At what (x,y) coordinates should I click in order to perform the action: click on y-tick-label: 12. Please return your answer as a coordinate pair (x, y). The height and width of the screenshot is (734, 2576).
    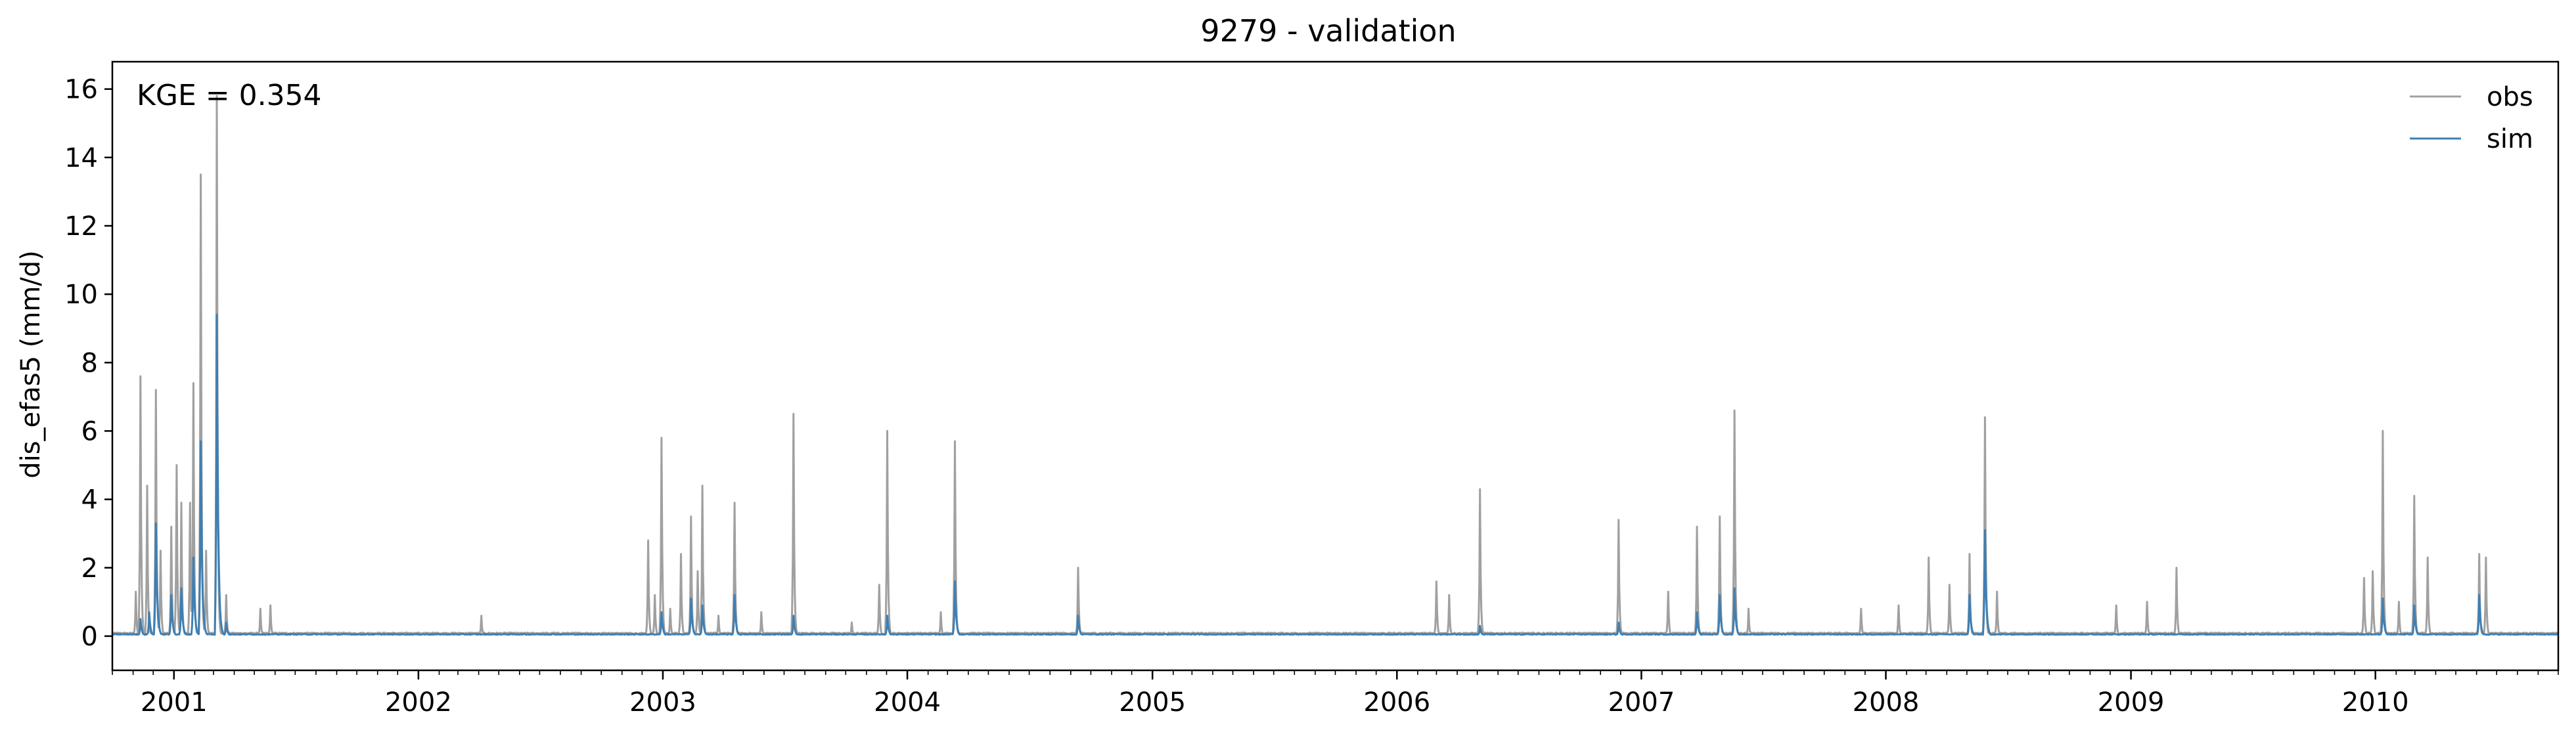
    Looking at the image, I should click on (81, 226).